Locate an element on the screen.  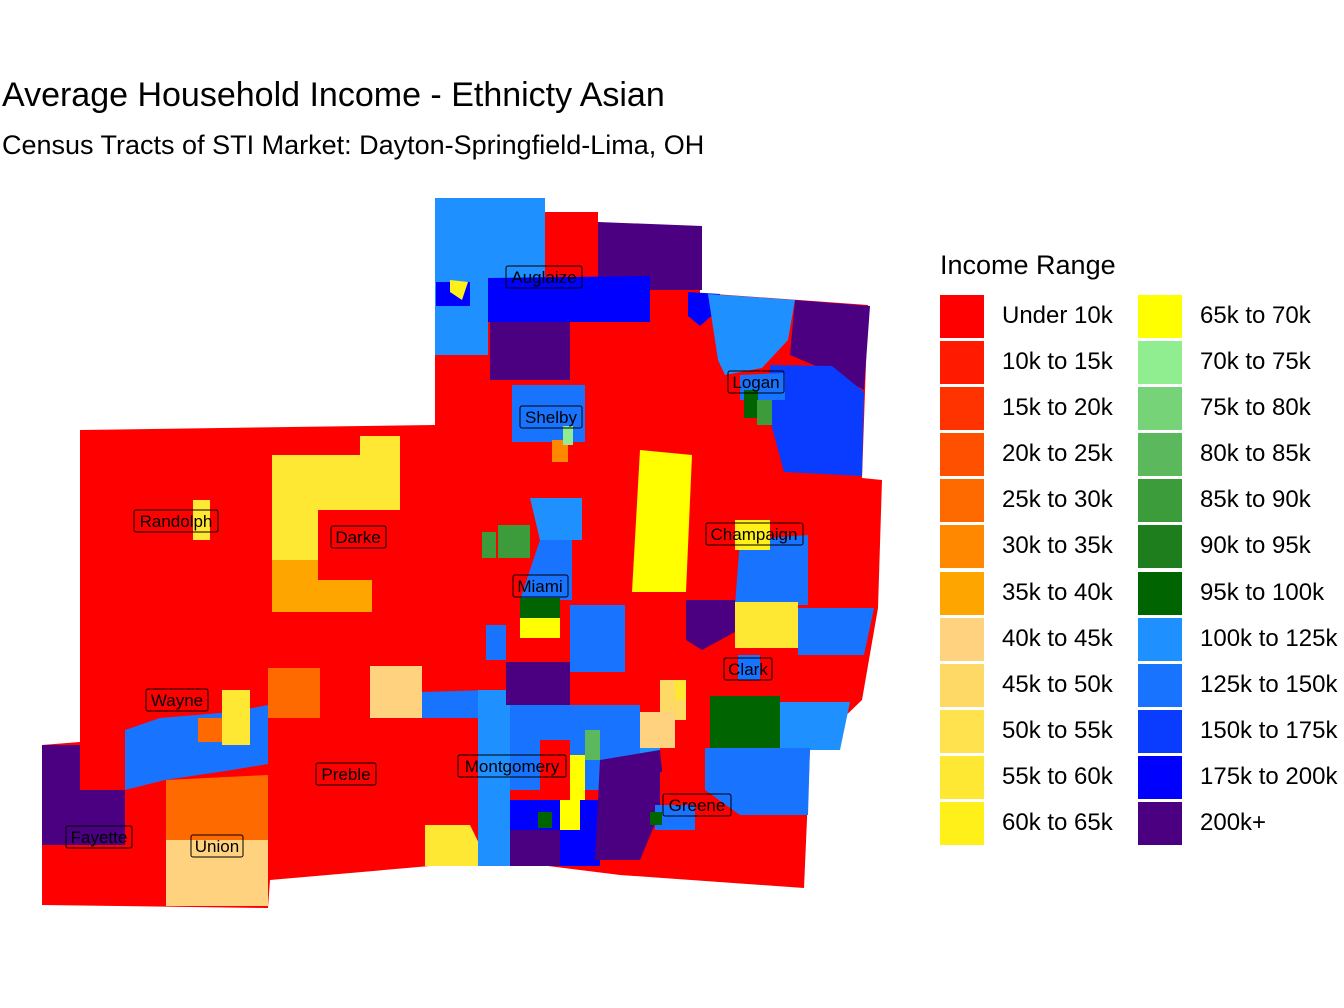
svg-text: Auglaize is located at coordinates (543, 277).